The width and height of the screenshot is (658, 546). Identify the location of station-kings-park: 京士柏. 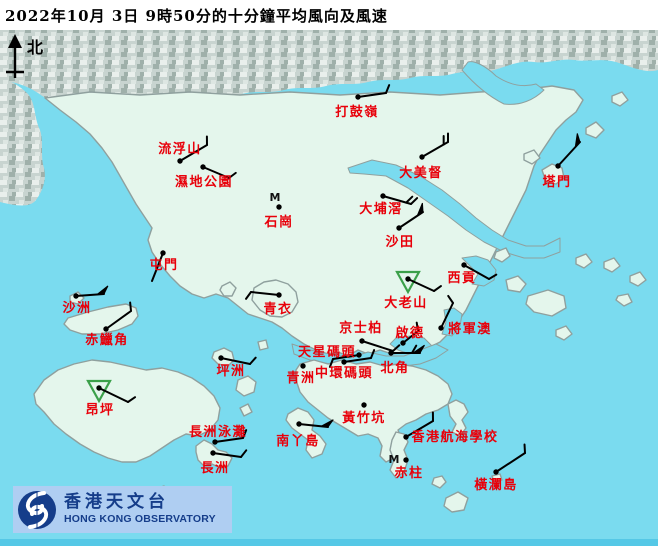
(370, 336).